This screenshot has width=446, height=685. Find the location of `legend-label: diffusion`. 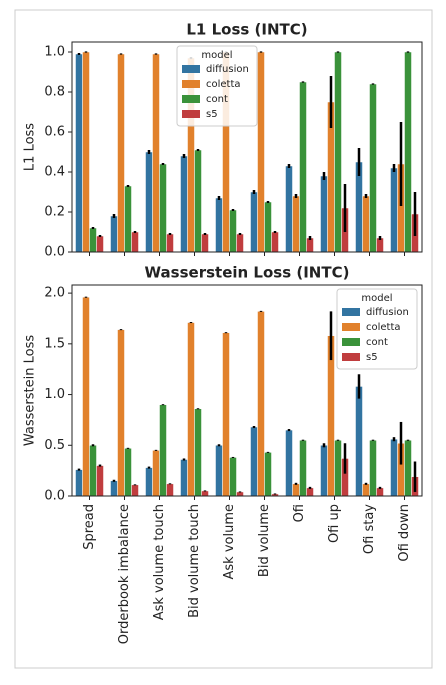

legend-label: diffusion is located at coordinates (227, 69).